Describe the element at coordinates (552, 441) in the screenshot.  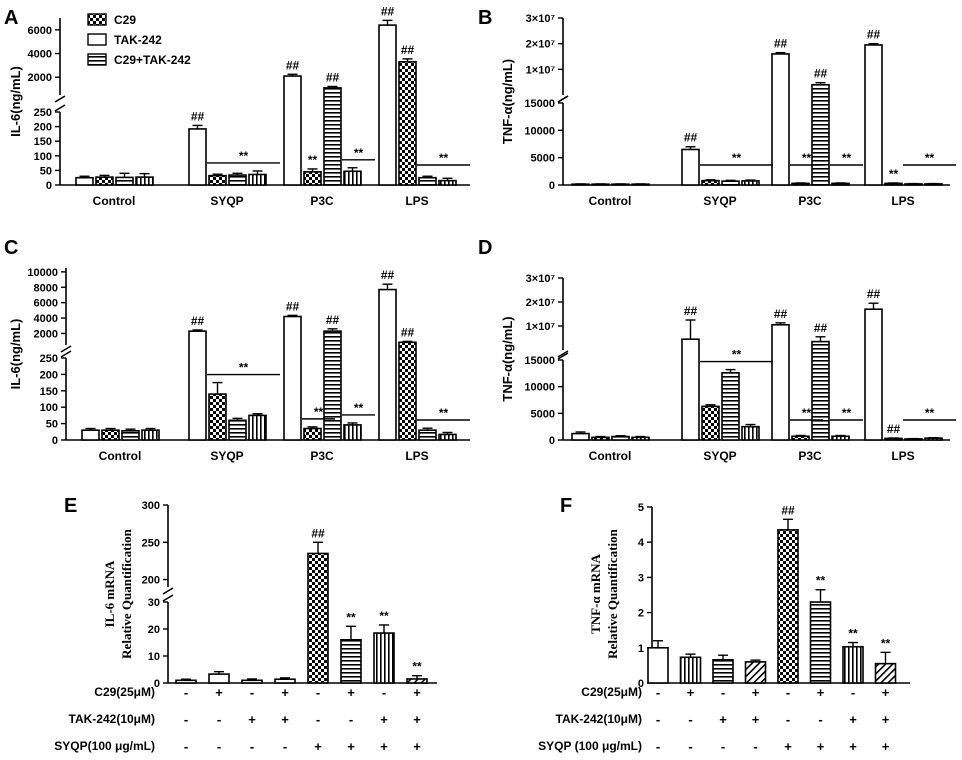
I see `D-y-tick-label: 0` at that location.